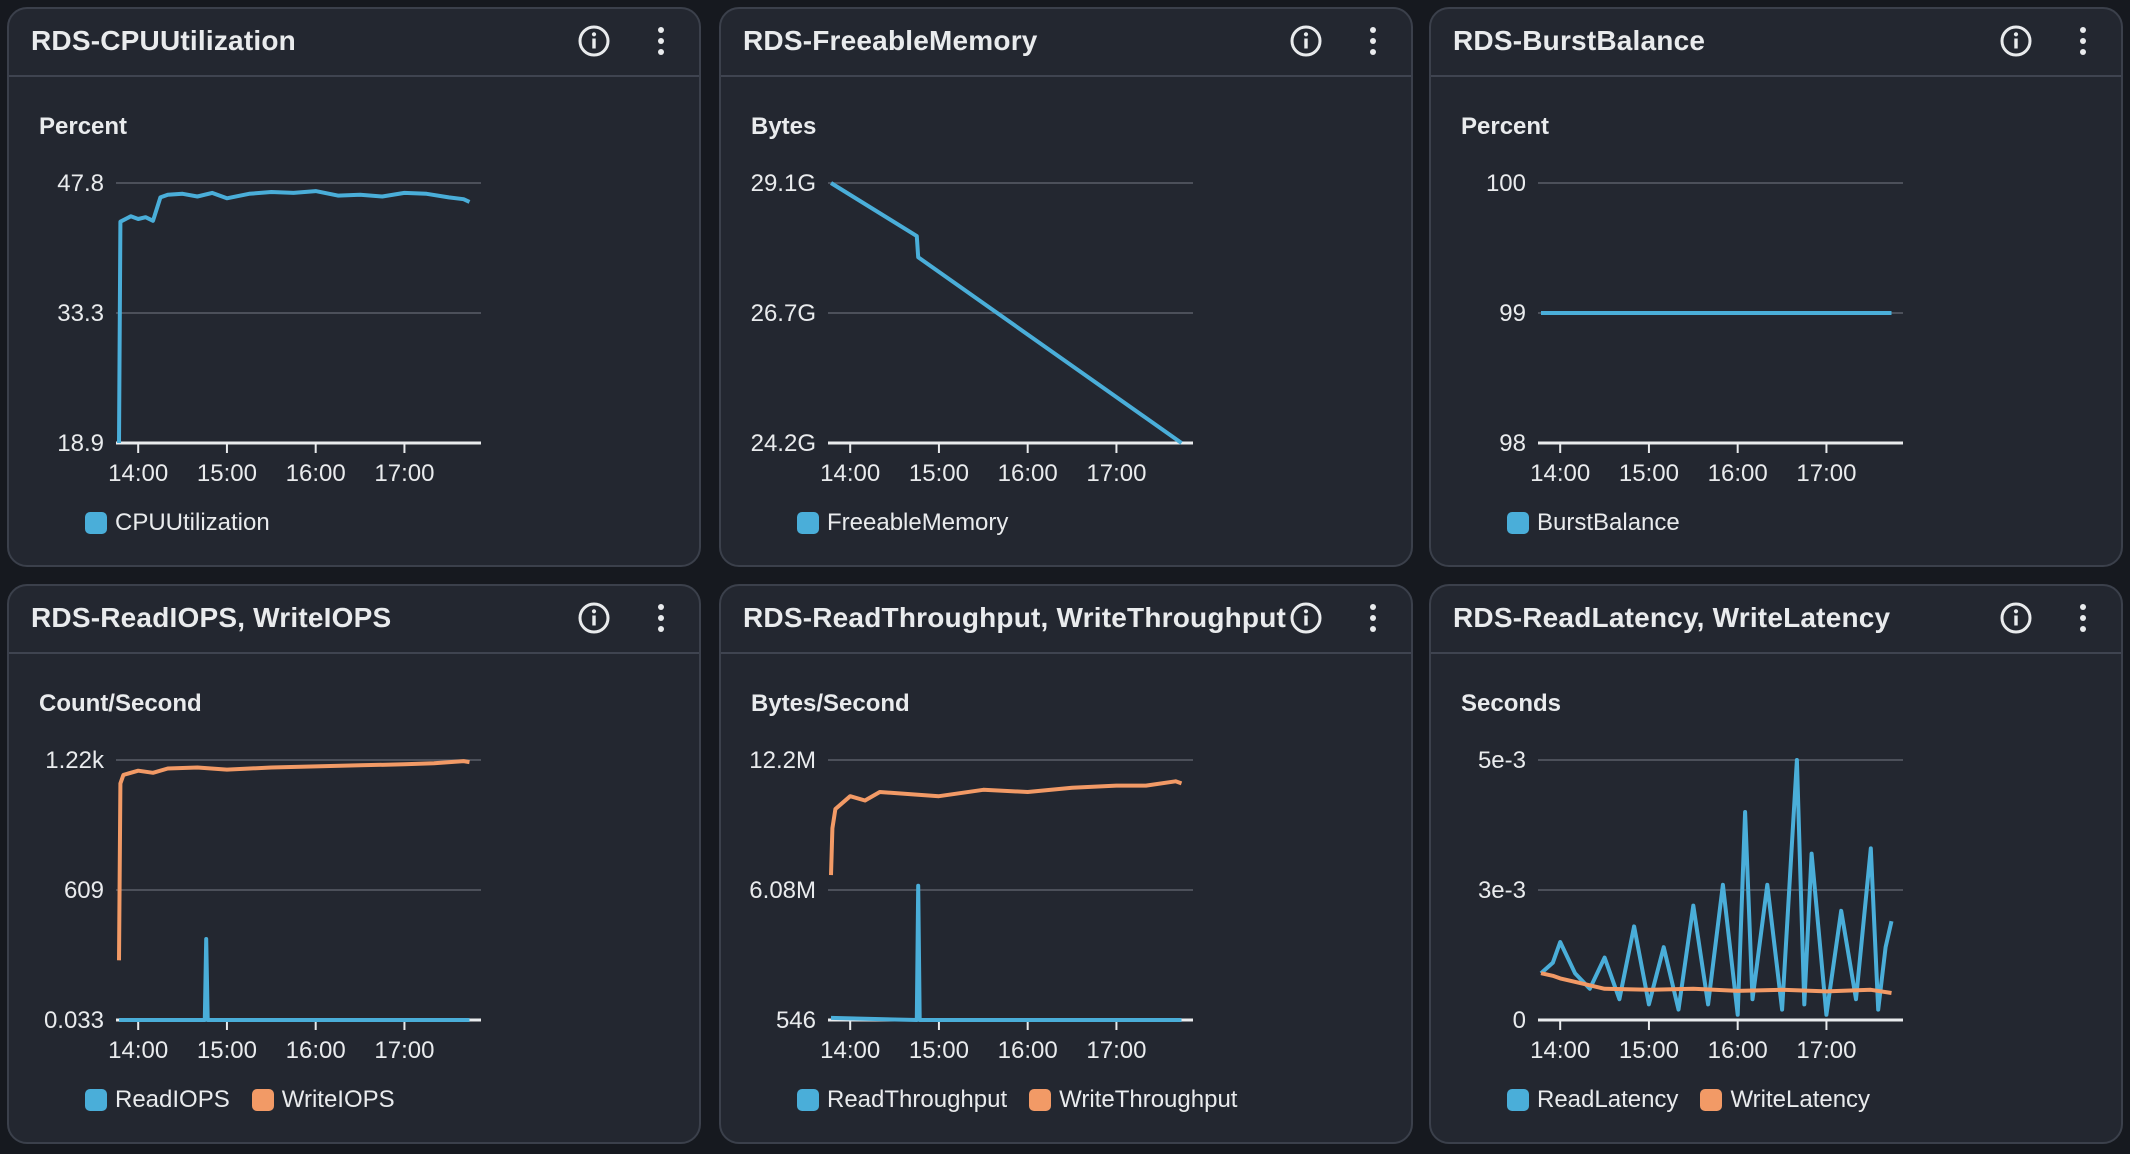 Image resolution: width=2130 pixels, height=1154 pixels. What do you see at coordinates (1512, 313) in the screenshot?
I see `y-tick-label: 99` at bounding box center [1512, 313].